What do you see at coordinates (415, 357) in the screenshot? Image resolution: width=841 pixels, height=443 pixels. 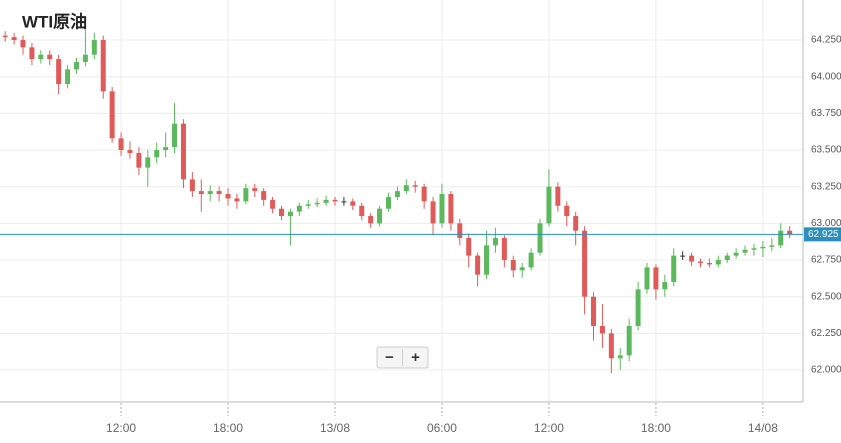 I see `zoom-in-button: +` at bounding box center [415, 357].